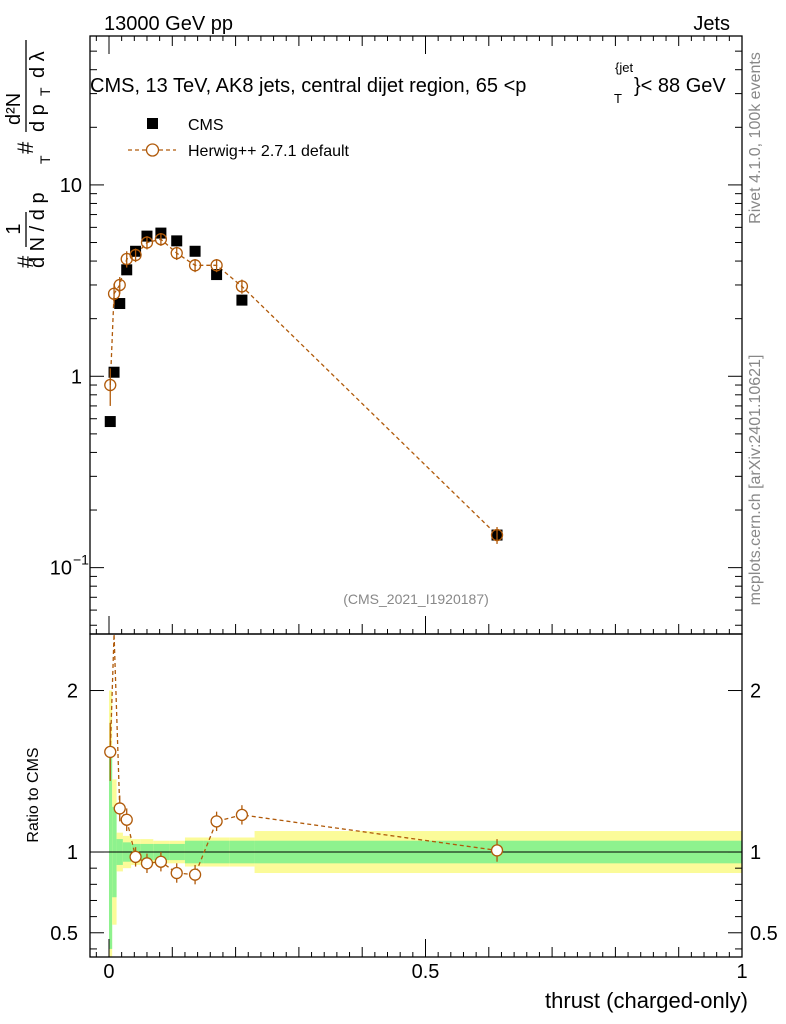  Describe the element at coordinates (206, 125) in the screenshot. I see `legend-cms-label: CMS` at that location.